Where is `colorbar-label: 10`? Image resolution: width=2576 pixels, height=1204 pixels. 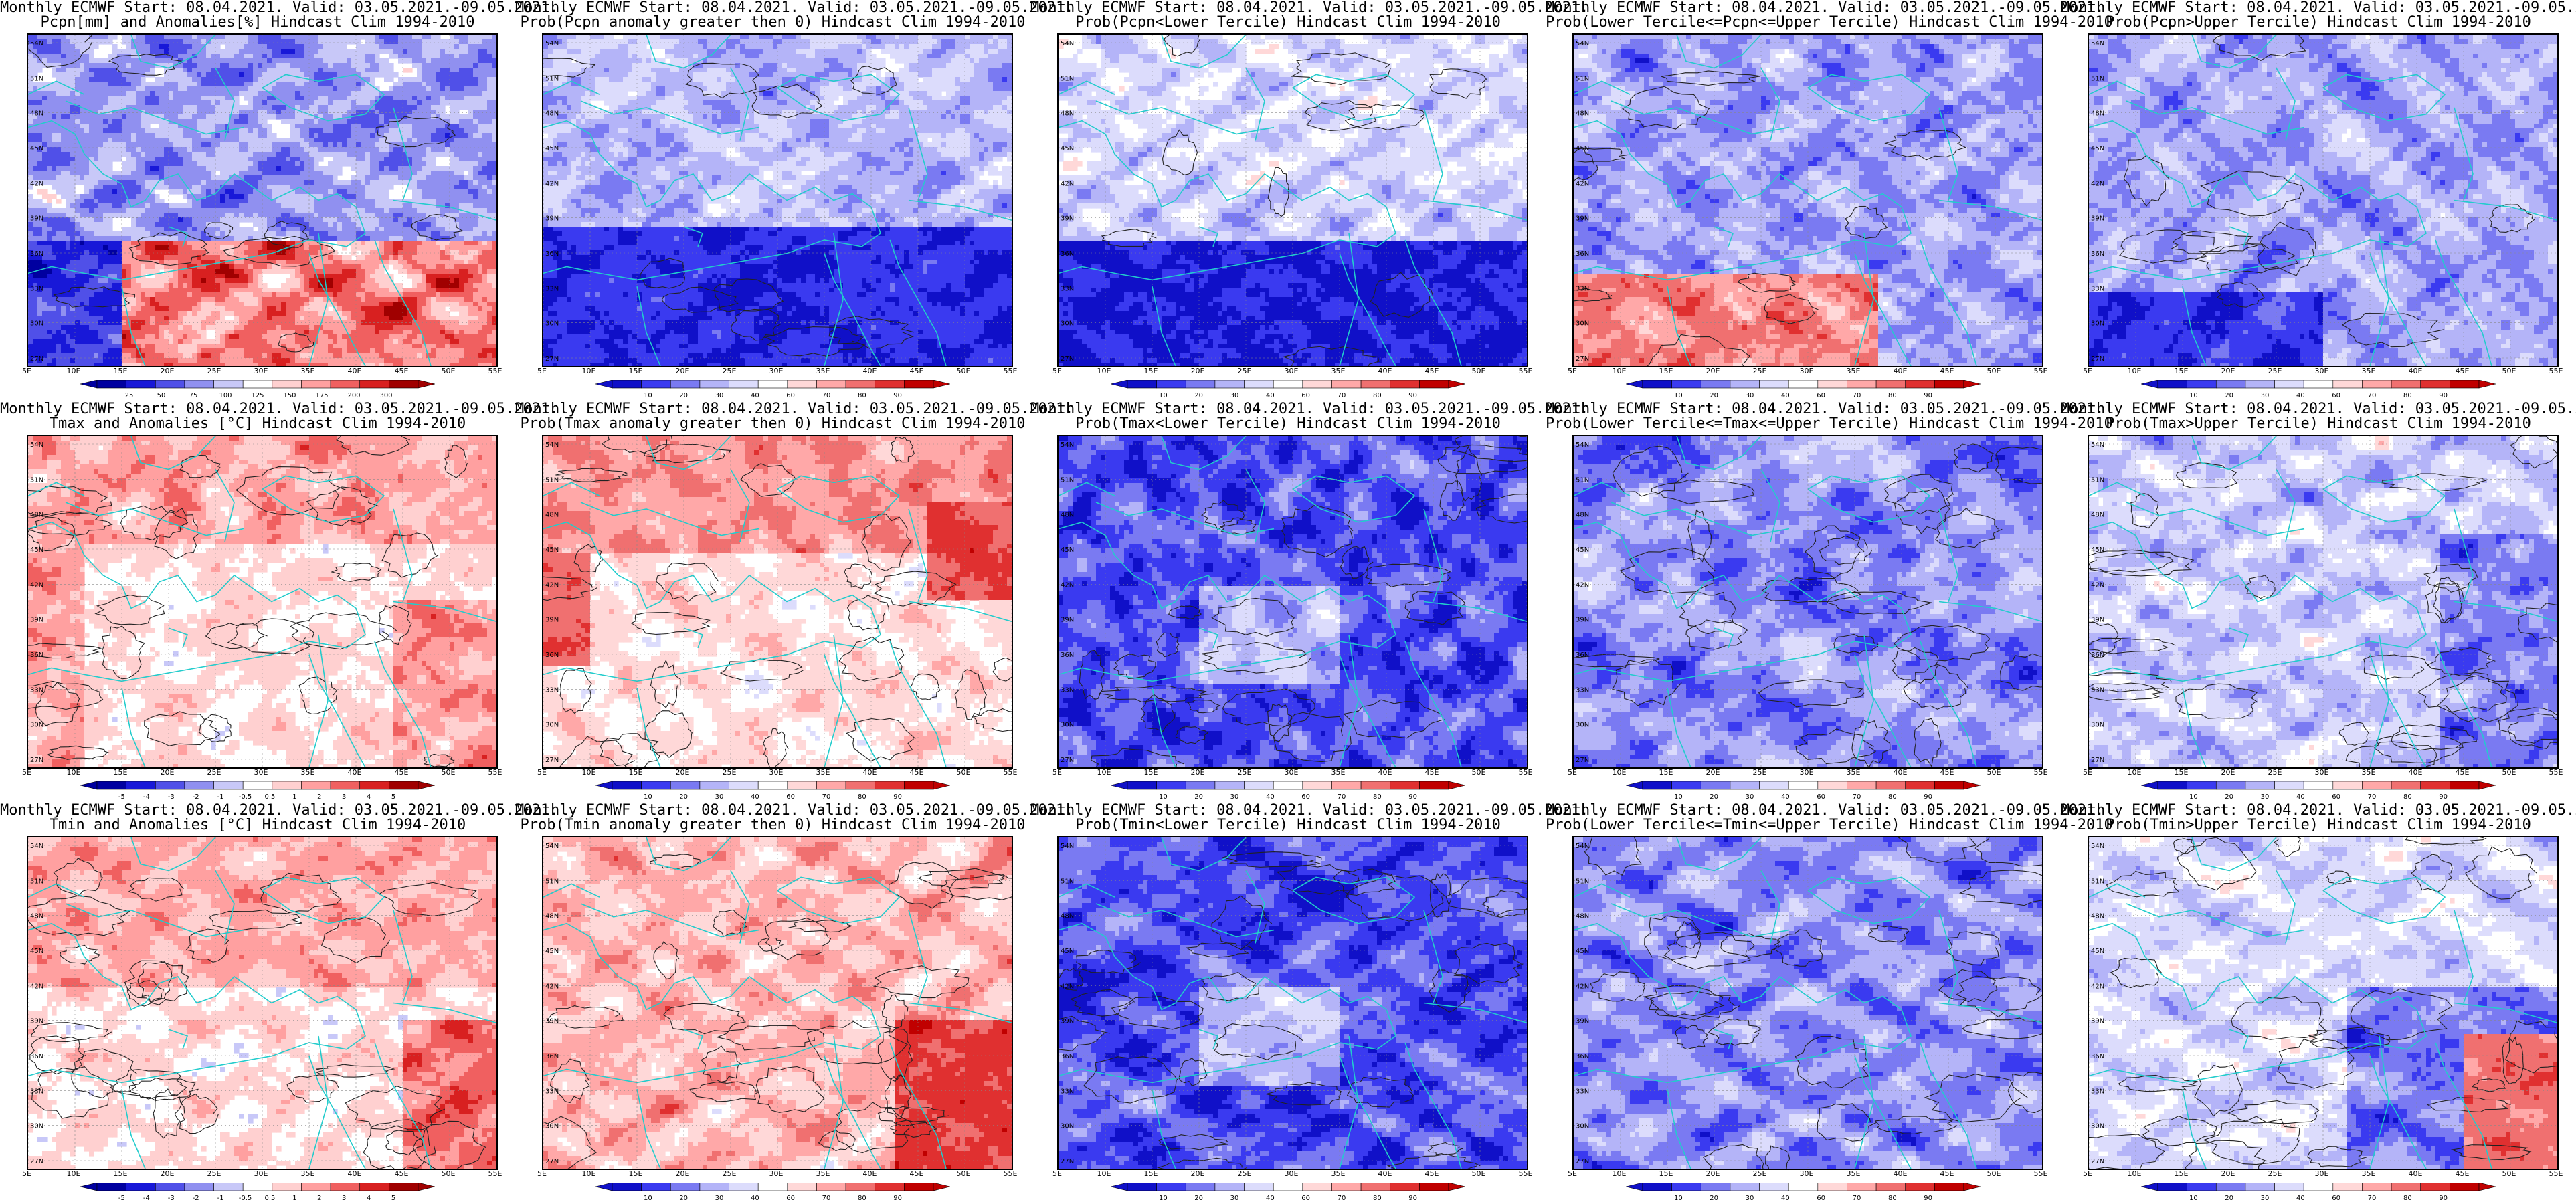
colorbar-label: 10 is located at coordinates (1678, 797).